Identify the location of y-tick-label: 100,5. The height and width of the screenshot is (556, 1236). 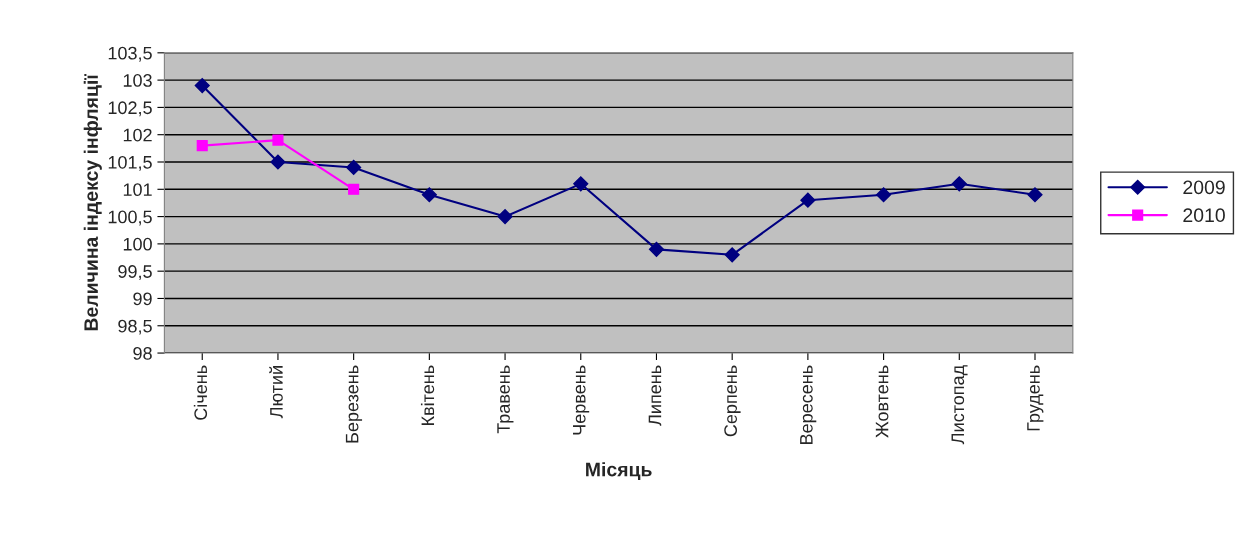
(130, 218).